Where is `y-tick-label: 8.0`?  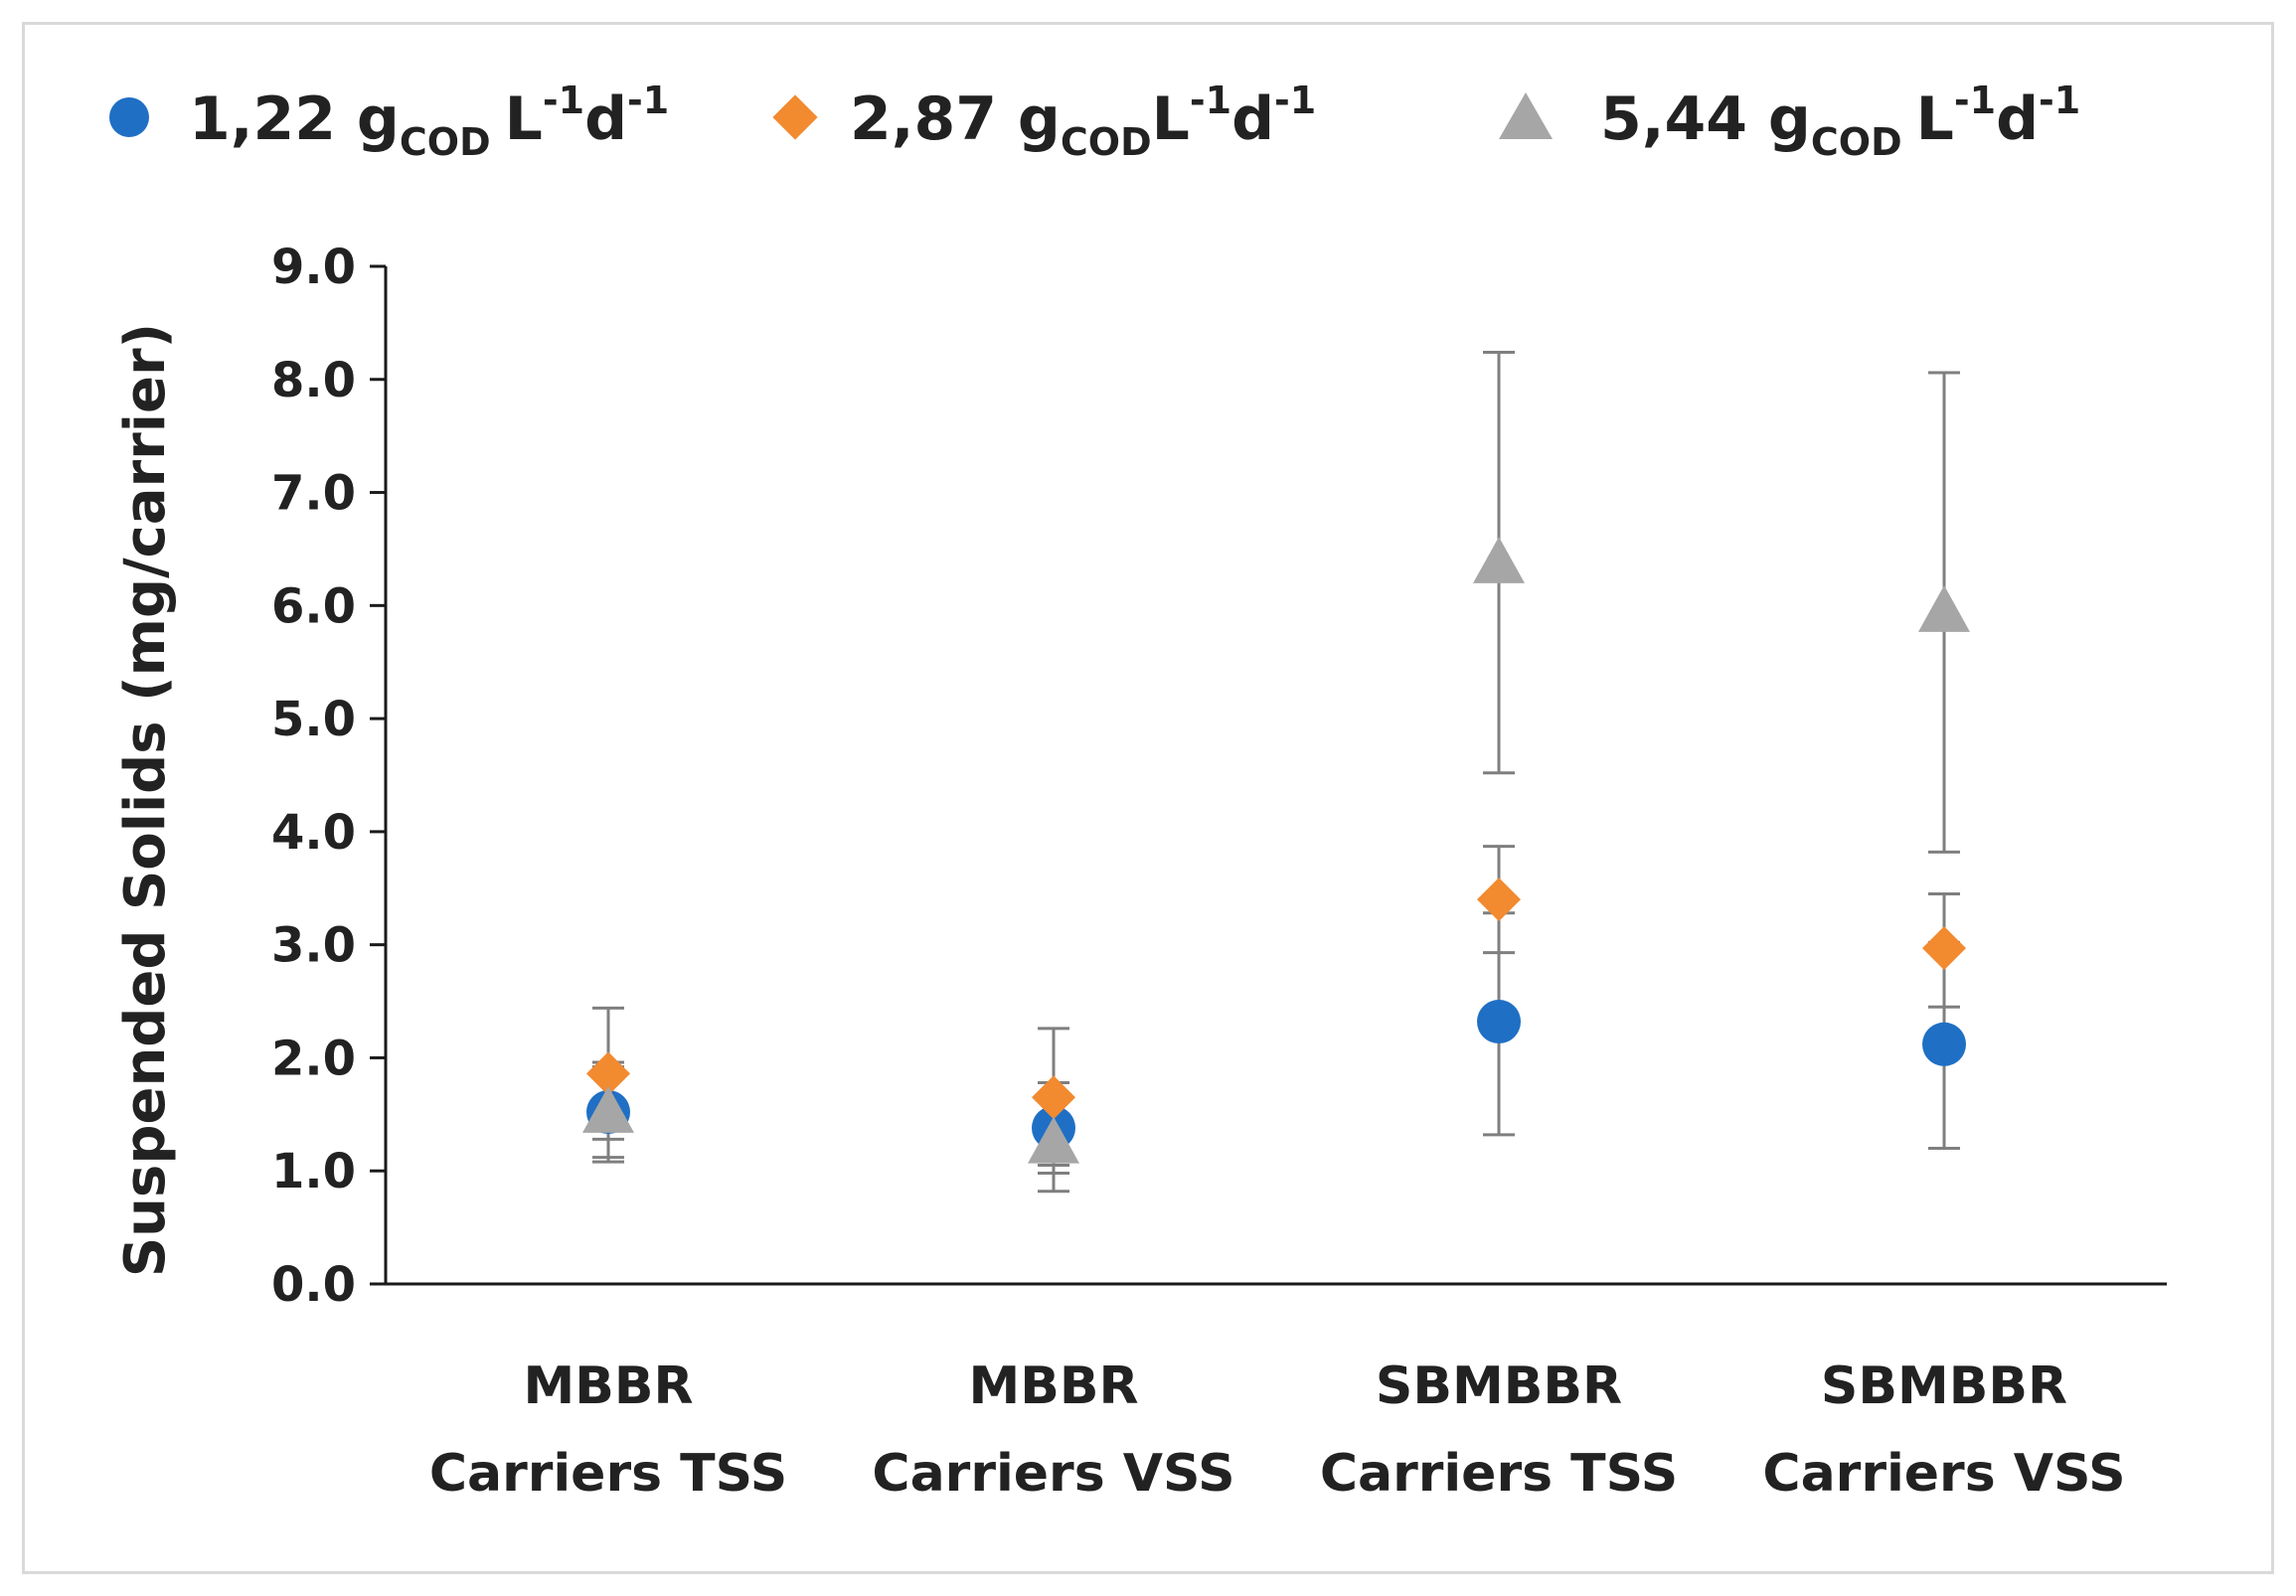 y-tick-label: 8.0 is located at coordinates (313, 381).